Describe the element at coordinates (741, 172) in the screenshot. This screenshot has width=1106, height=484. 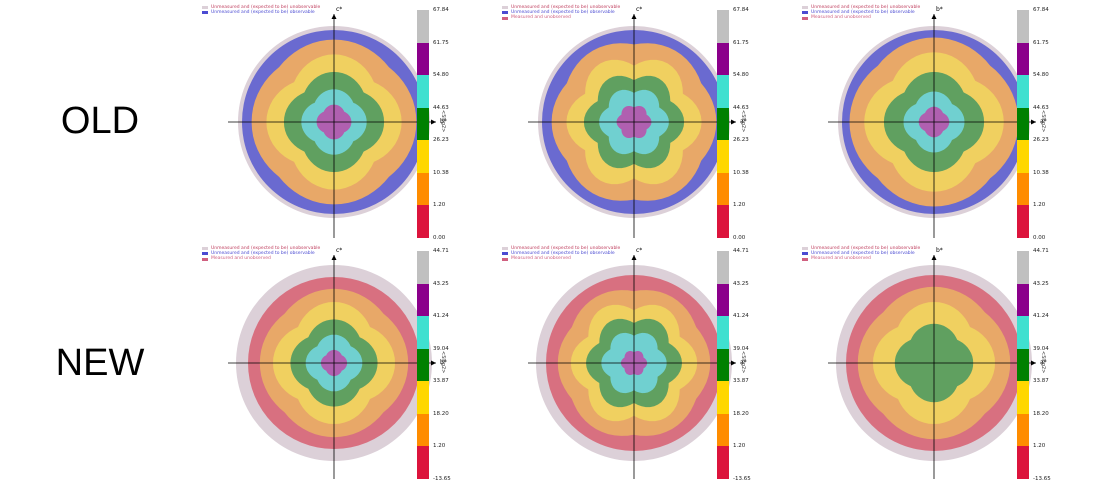
I see `colorbar-tick-label: 10.38` at that location.